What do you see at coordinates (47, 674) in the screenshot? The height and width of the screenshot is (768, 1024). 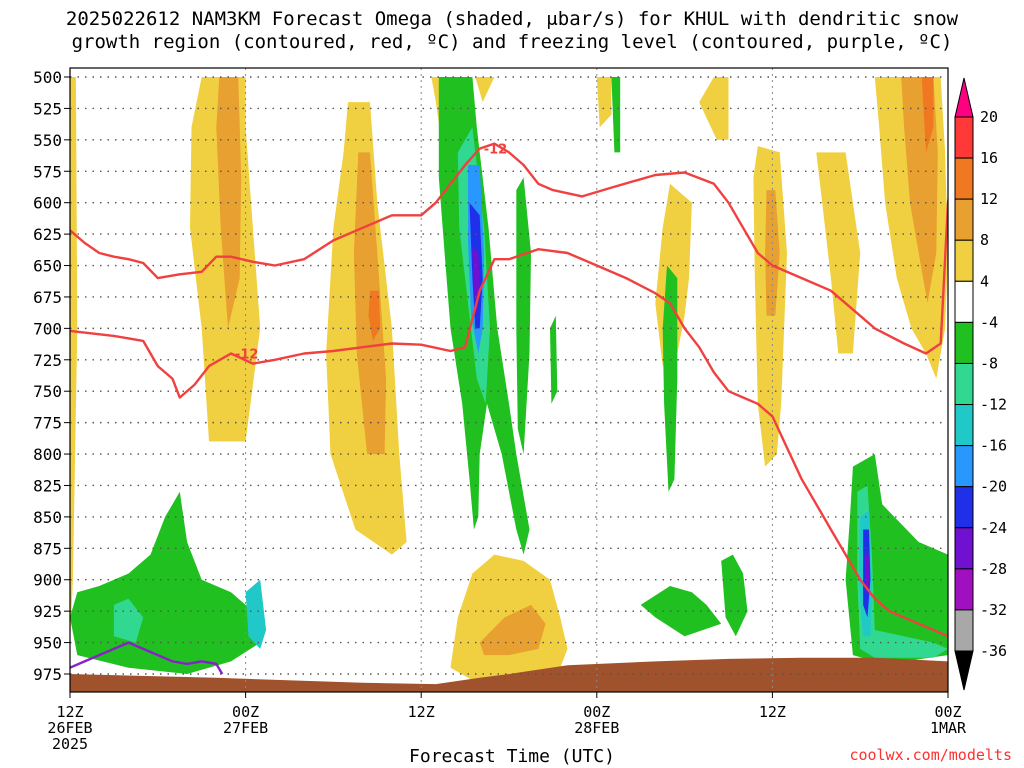 I see `y-tick-label-19: 975` at bounding box center [47, 674].